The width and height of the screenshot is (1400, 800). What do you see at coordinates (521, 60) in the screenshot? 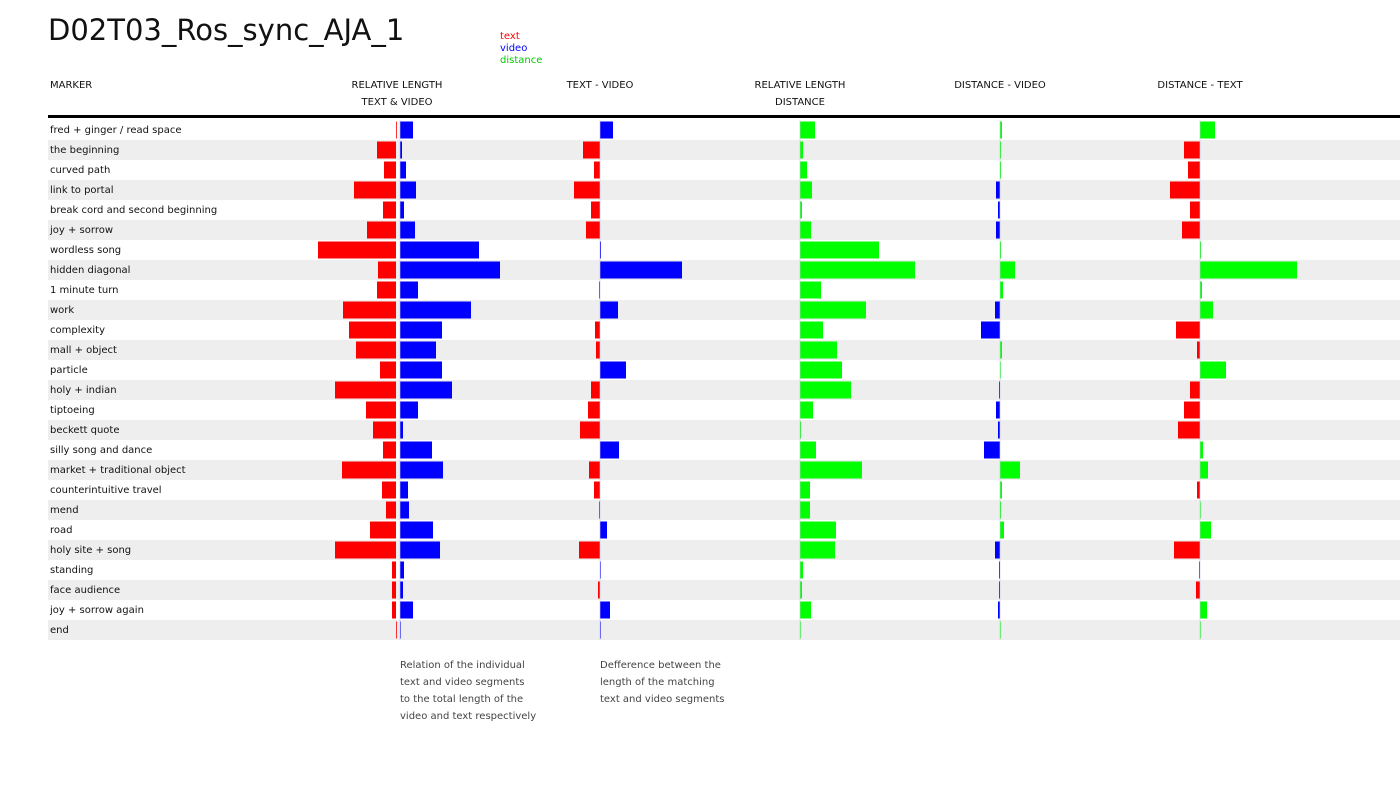
I see `legend-distance: distance` at bounding box center [521, 60].